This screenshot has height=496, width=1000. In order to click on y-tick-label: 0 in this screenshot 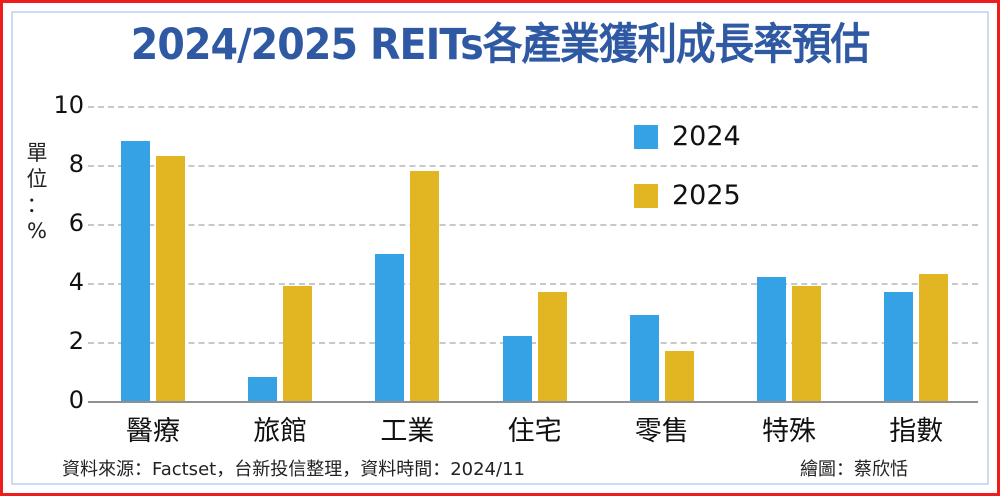, I will do `click(76, 400)`.